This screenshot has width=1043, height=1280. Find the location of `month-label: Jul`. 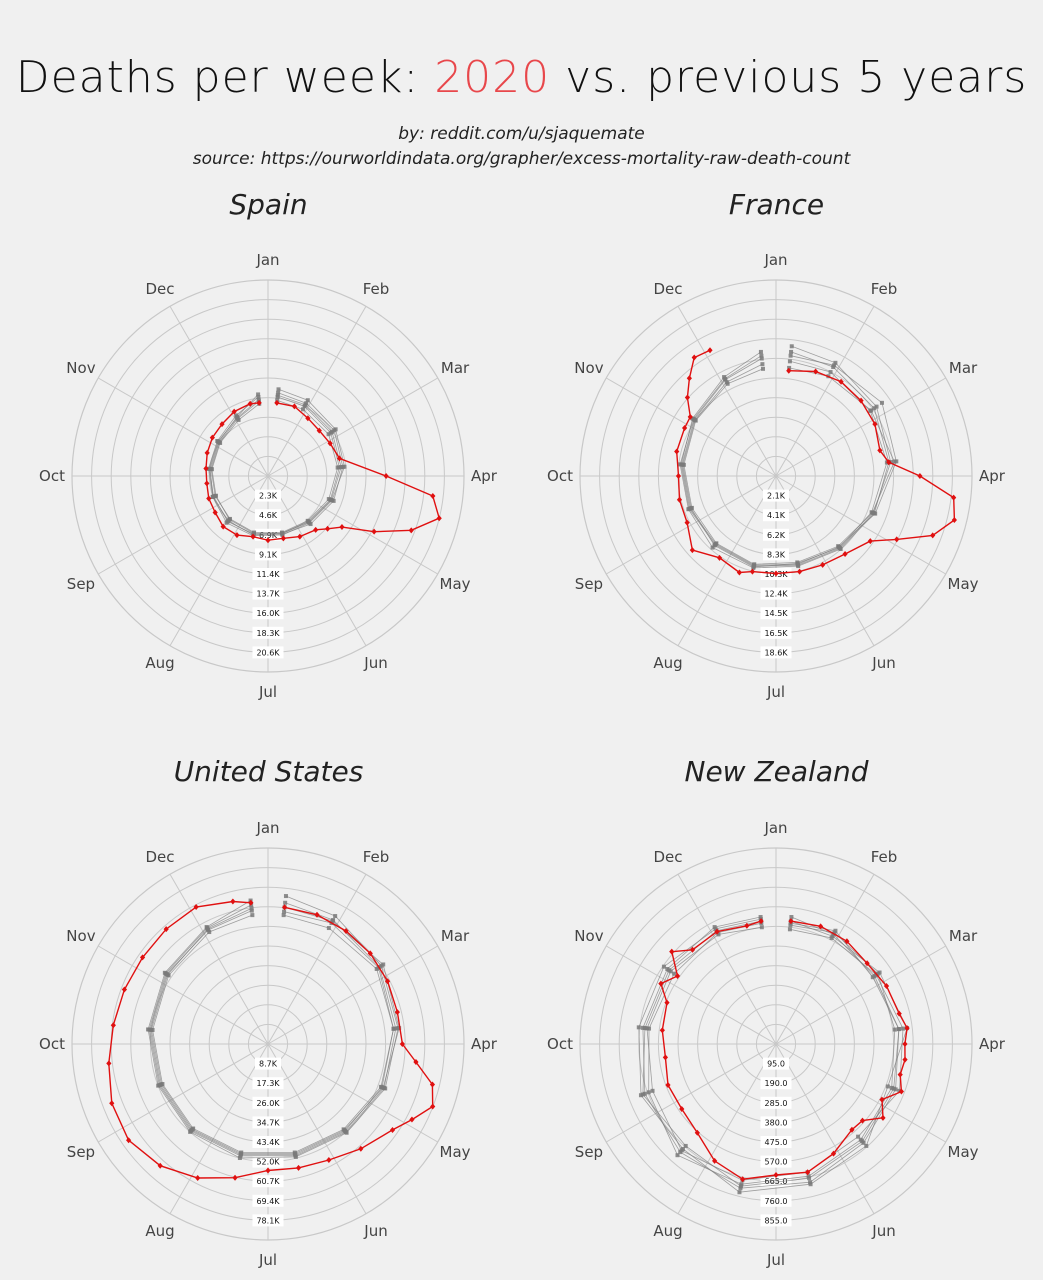

month-label: Jul is located at coordinates (267, 1260).